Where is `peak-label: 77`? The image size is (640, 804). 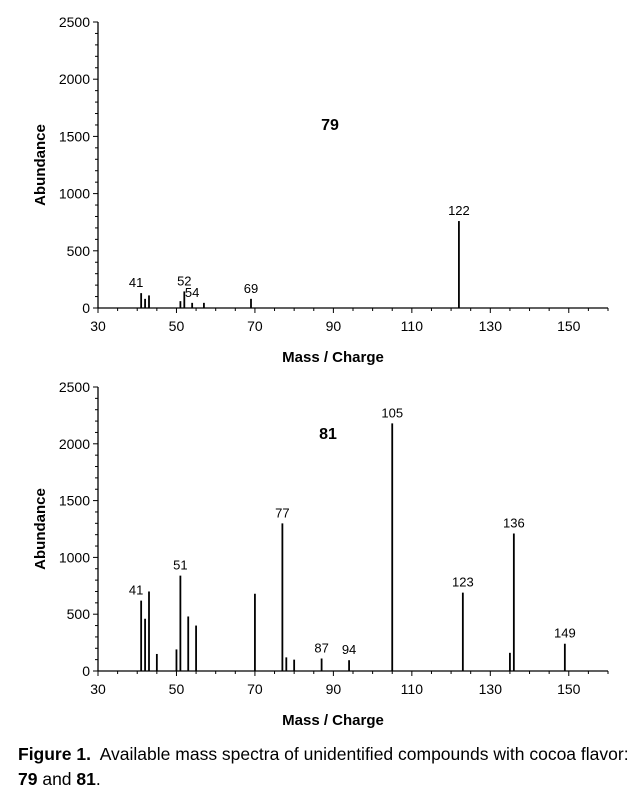
peak-label: 77 is located at coordinates (282, 512).